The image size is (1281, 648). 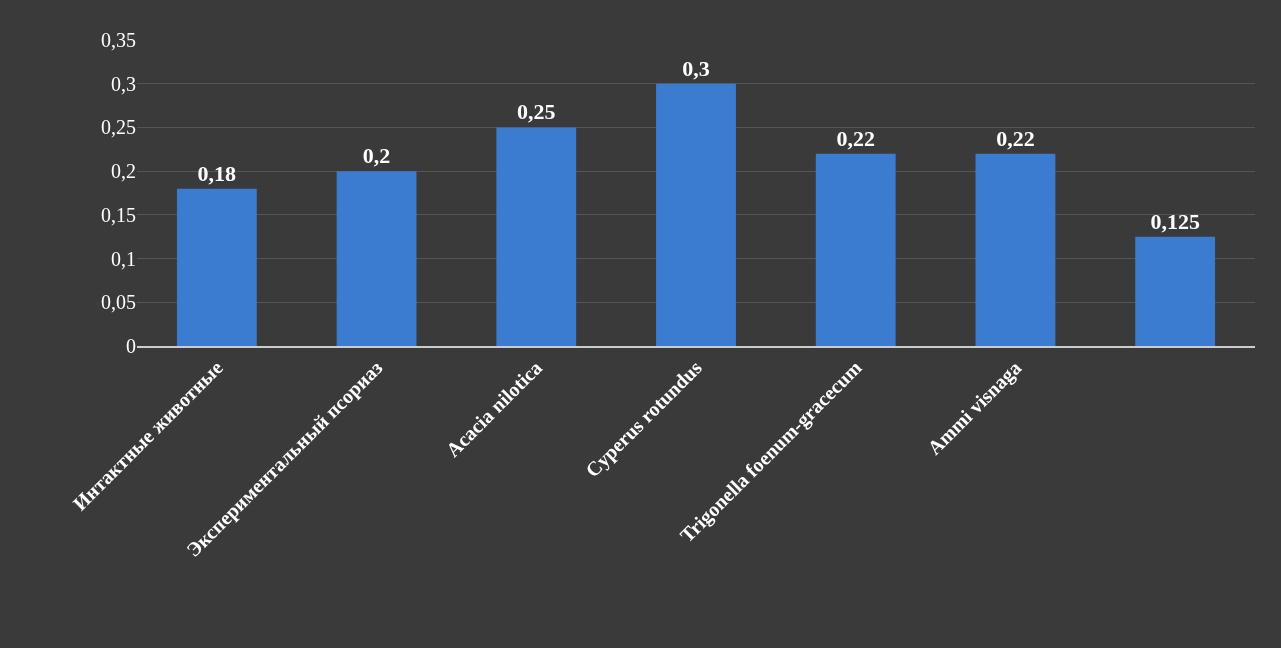 I want to click on y-tick-label: 0,35, so click(x=118, y=40).